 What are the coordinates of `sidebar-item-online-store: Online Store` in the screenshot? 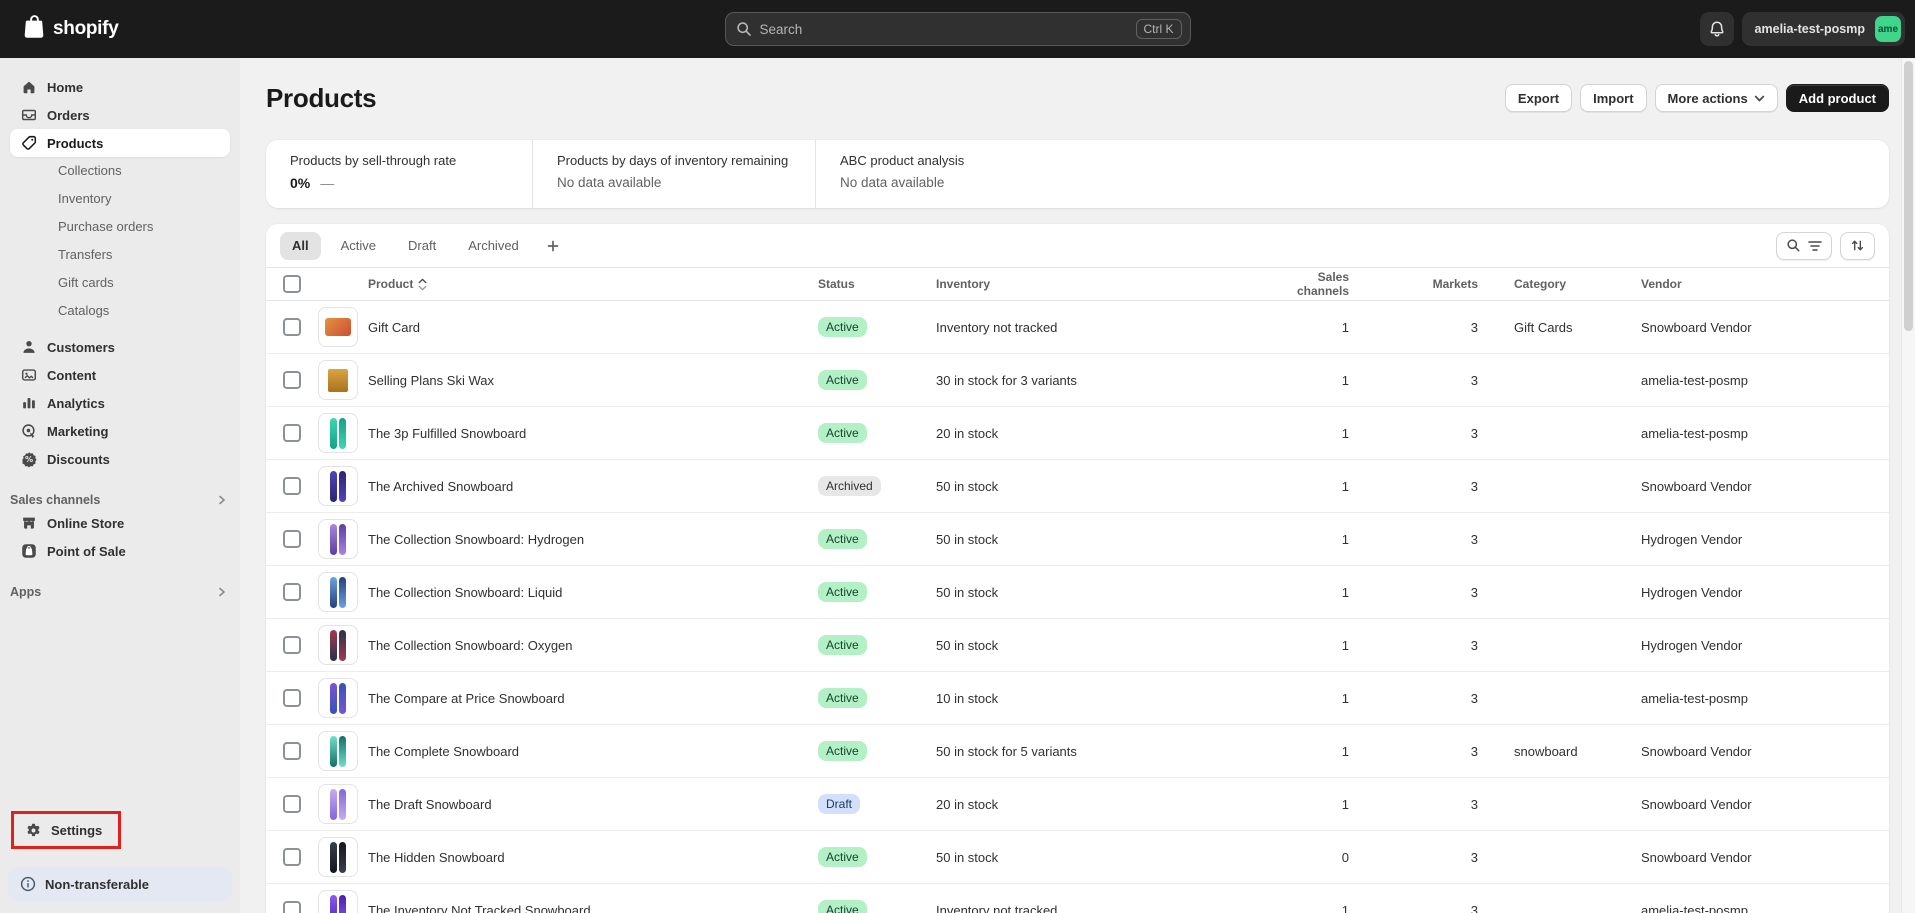 It's located at (120, 523).